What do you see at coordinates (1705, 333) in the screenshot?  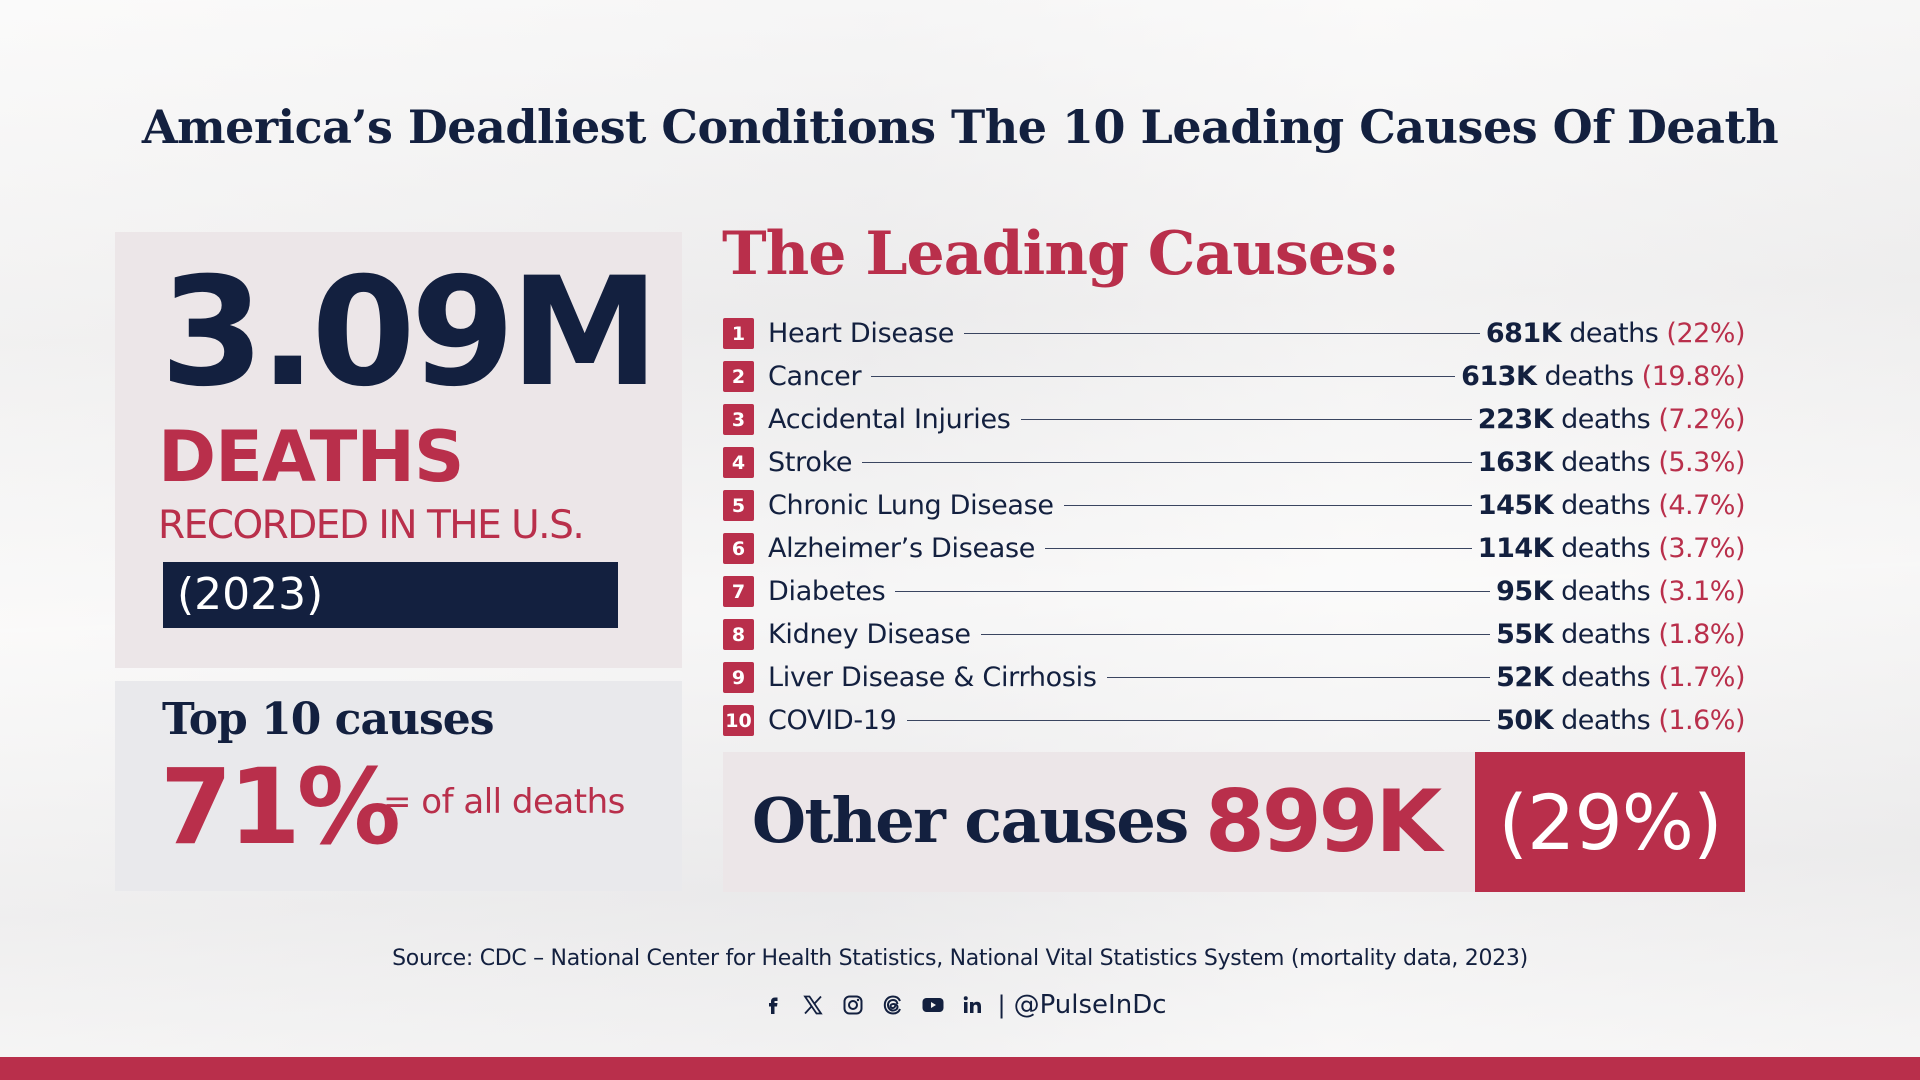 I see `death-percent: (22%)` at bounding box center [1705, 333].